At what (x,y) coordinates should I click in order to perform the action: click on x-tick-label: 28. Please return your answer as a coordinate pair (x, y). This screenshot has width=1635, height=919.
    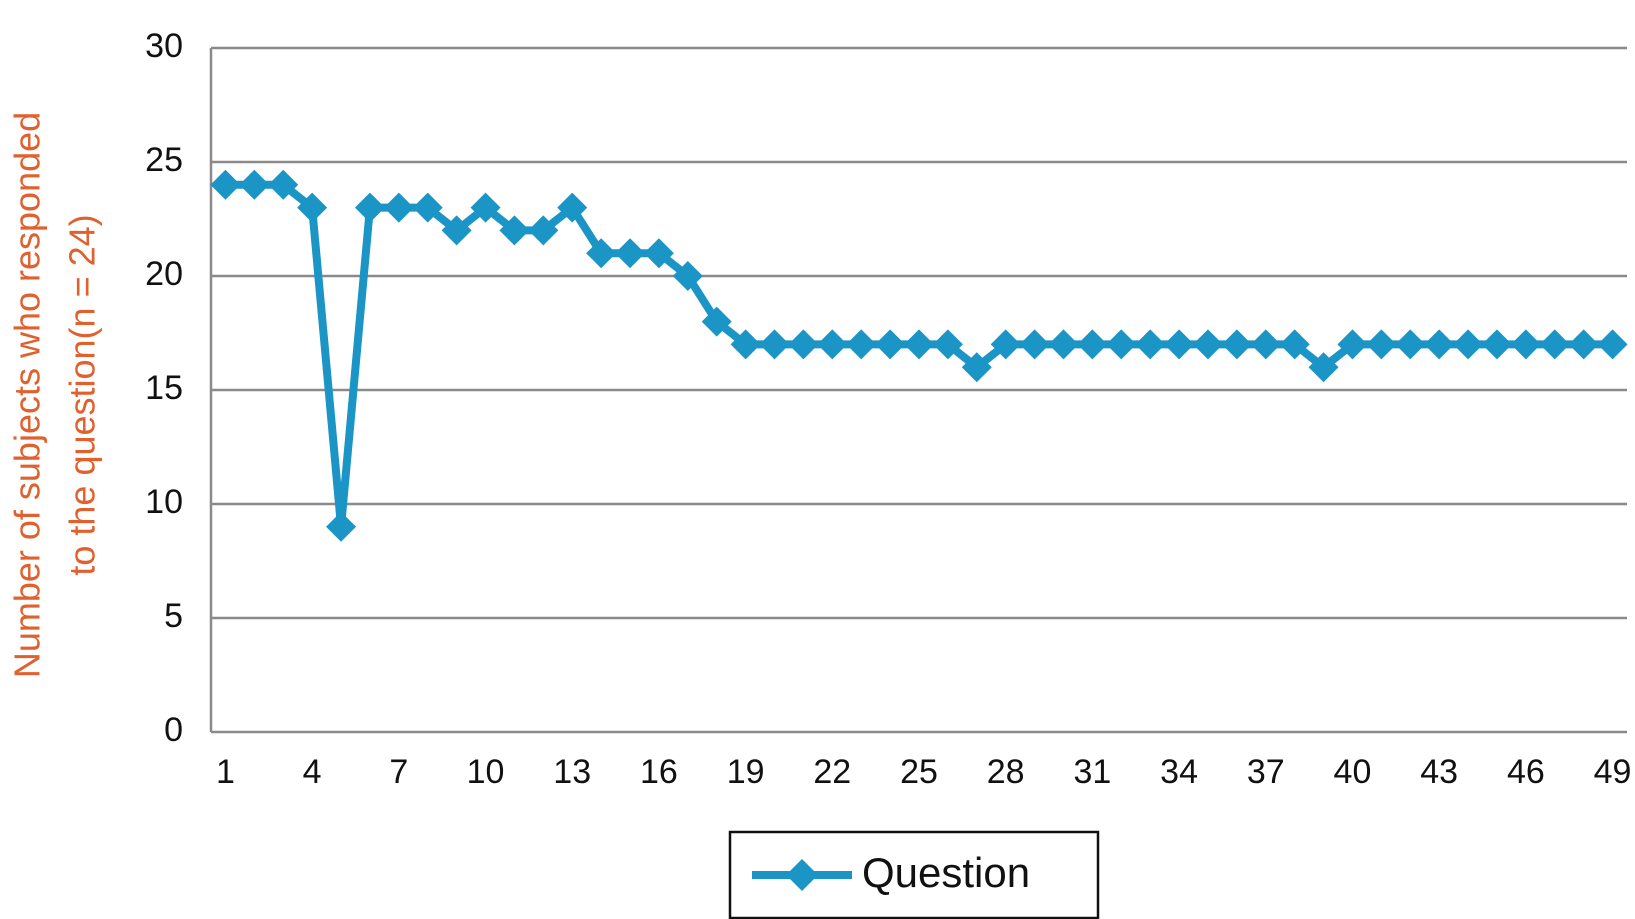
    Looking at the image, I should click on (1006, 772).